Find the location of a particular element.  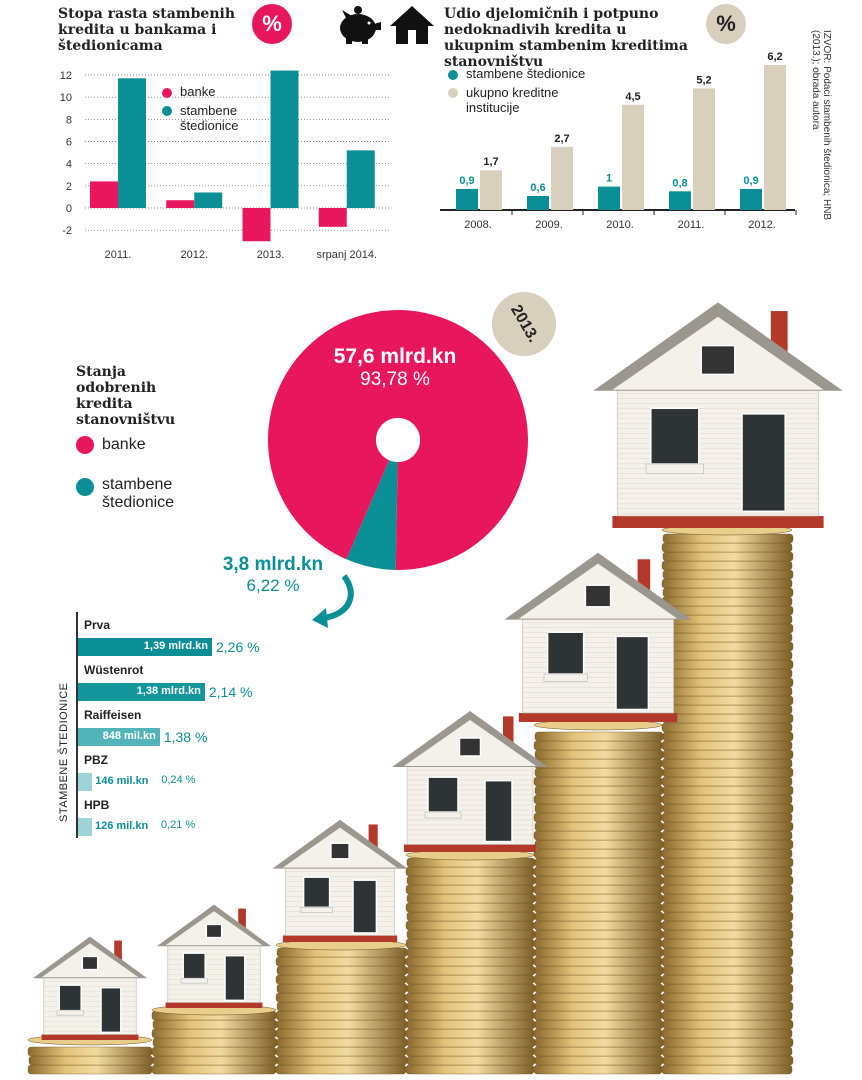

x-tick-label: 2009. is located at coordinates (549, 225).